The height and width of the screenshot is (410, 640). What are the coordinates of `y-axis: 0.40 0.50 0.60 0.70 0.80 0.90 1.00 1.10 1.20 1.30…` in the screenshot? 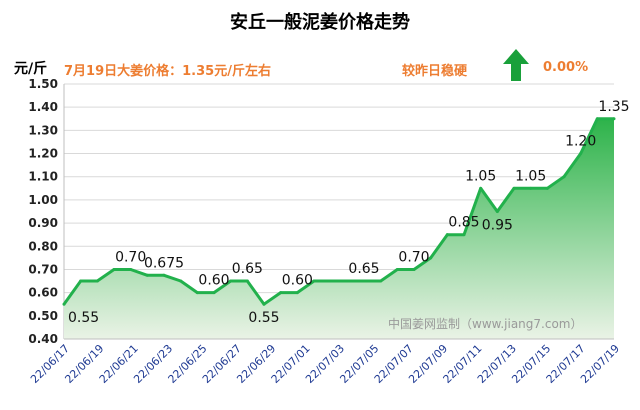 It's located at (46, 211).